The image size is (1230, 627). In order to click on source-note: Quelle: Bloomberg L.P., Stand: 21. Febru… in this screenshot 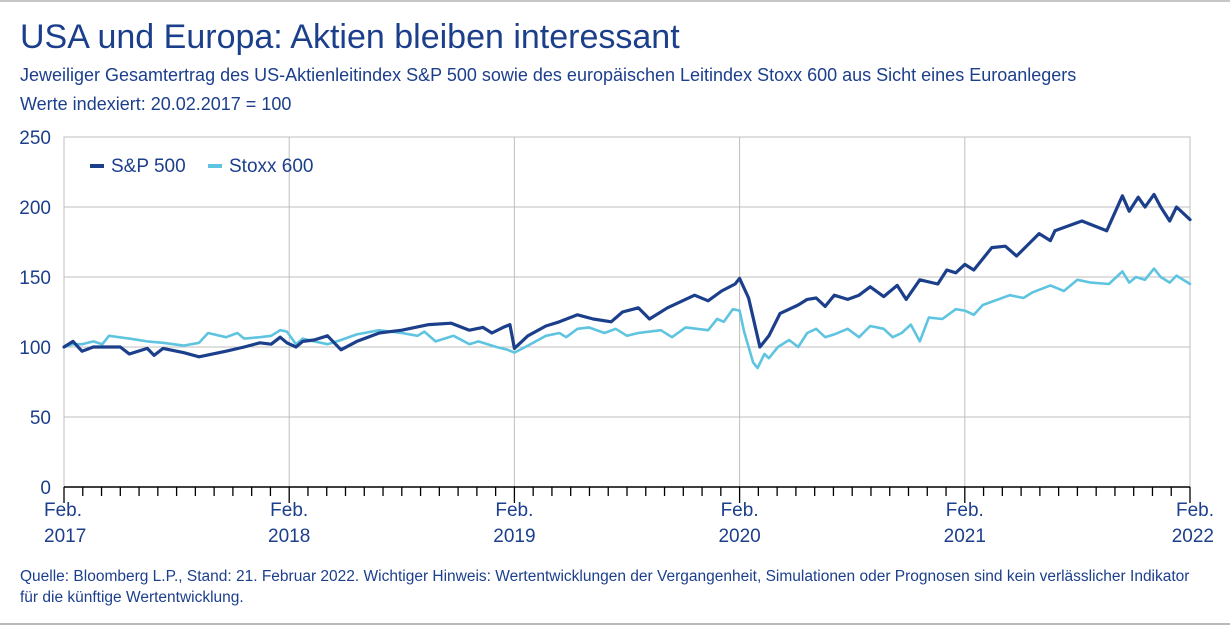, I will do `click(605, 587)`.